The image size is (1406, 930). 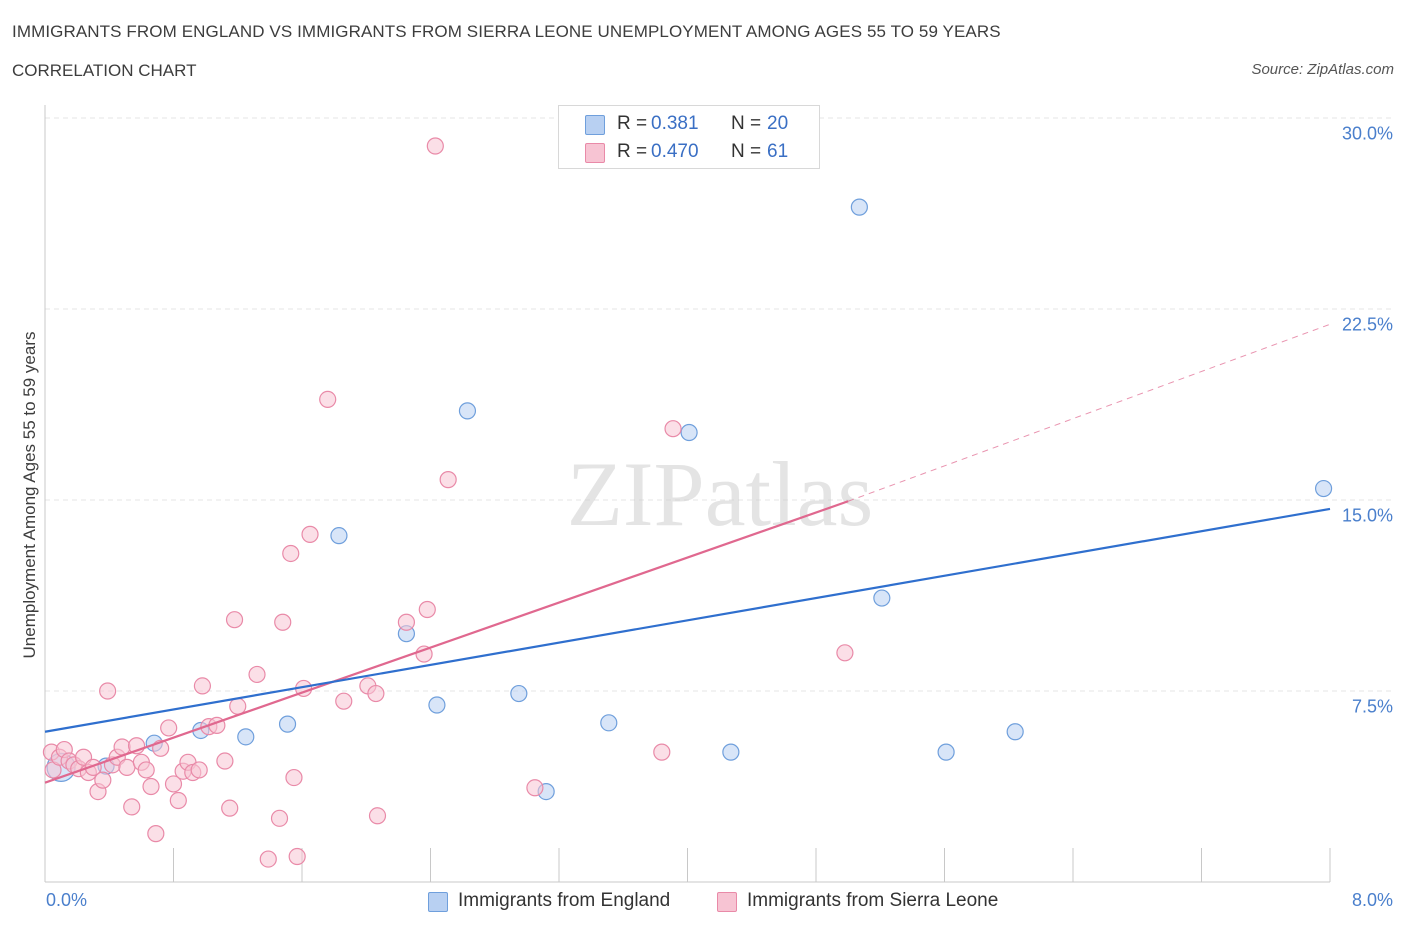 What do you see at coordinates (689, 137) in the screenshot?
I see `correlation-legend: R = 0.381 N = 20 R = 0.470 N = 61` at bounding box center [689, 137].